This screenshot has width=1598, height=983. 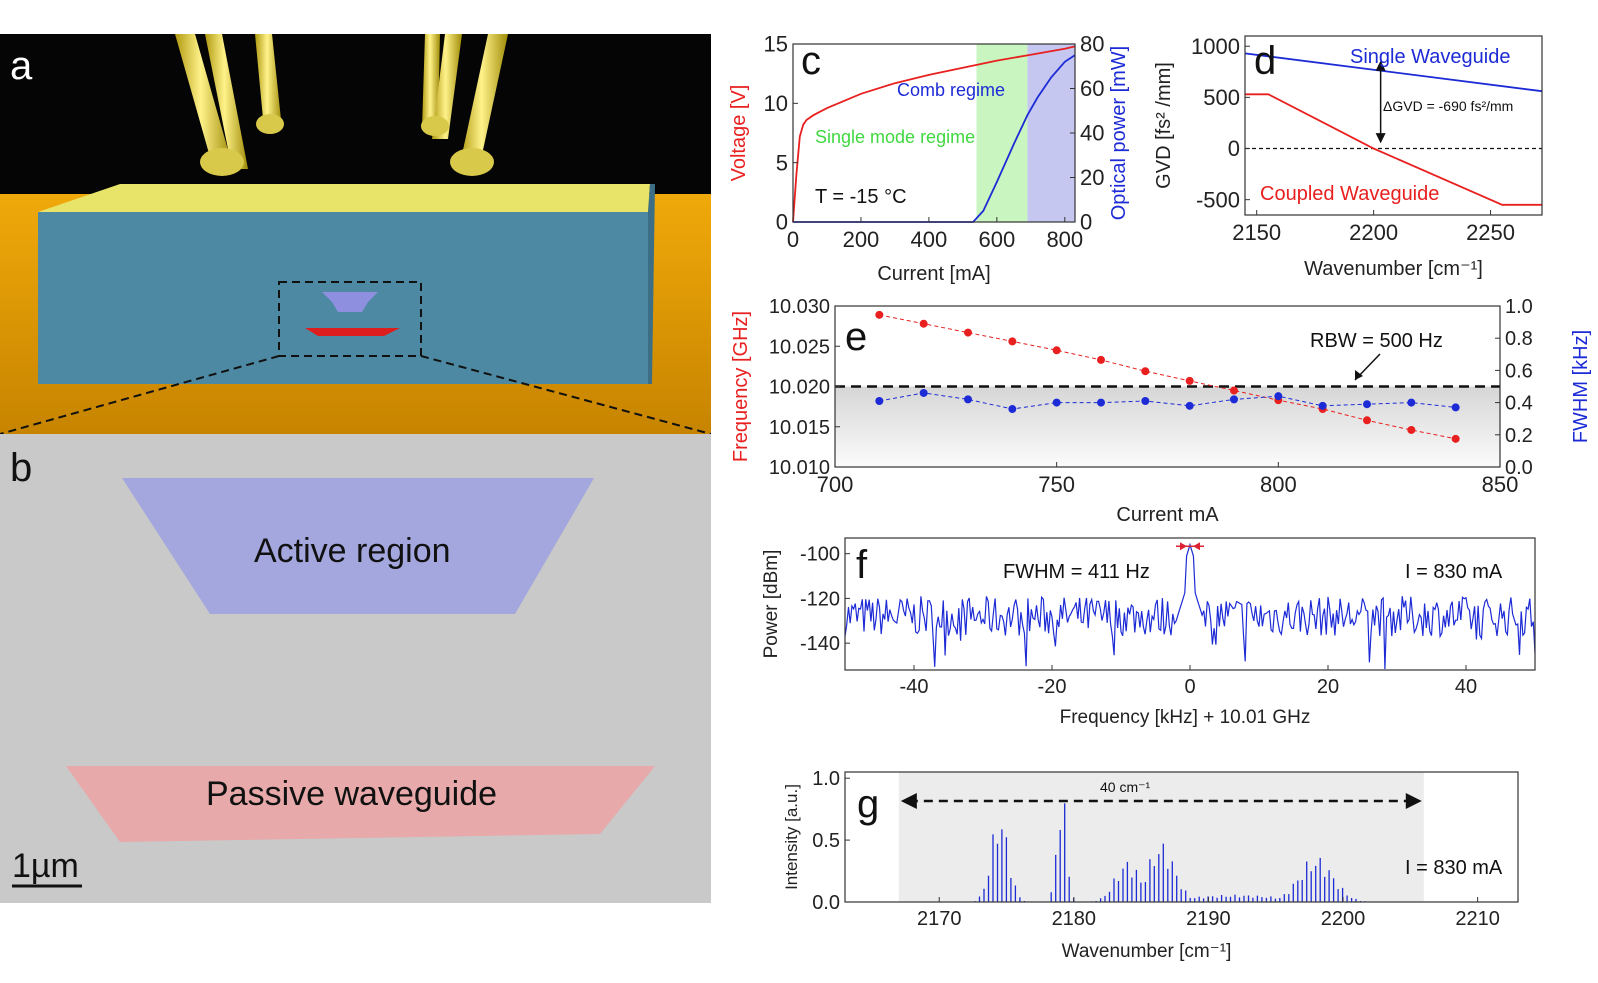 What do you see at coordinates (933, 274) in the screenshot?
I see `chart-c-xlabel: Current [mA]` at bounding box center [933, 274].